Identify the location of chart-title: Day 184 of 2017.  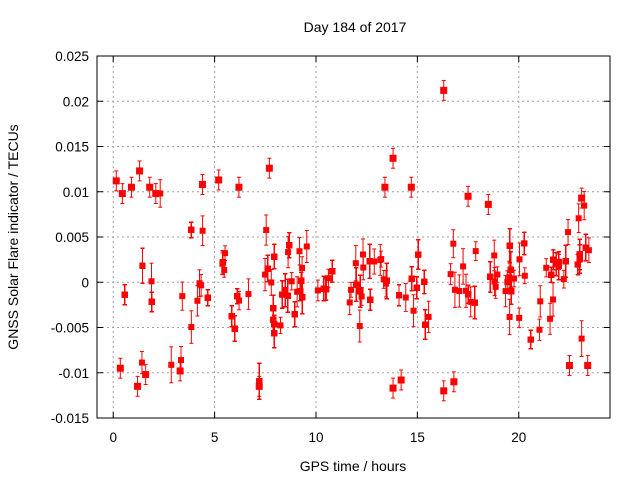
(355, 27).